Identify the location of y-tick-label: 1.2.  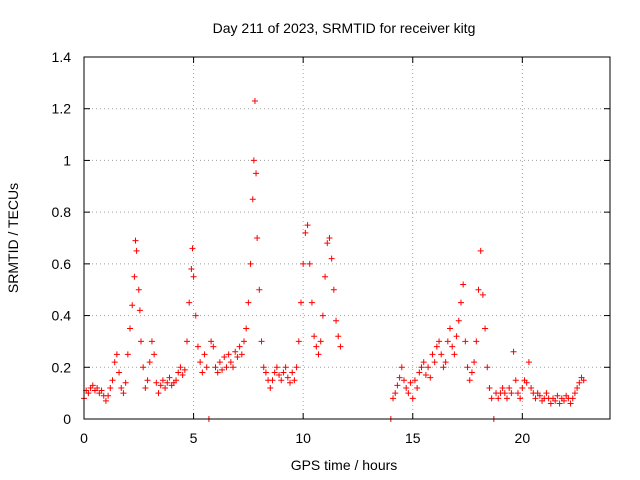
(62, 109).